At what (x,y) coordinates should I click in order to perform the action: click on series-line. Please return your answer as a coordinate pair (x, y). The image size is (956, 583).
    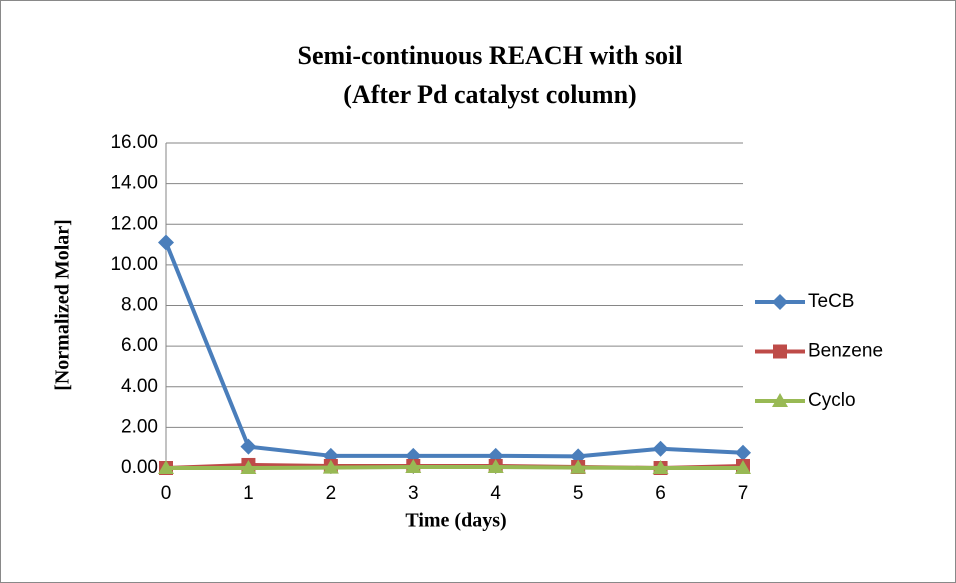
    Looking at the image, I should click on (454, 467).